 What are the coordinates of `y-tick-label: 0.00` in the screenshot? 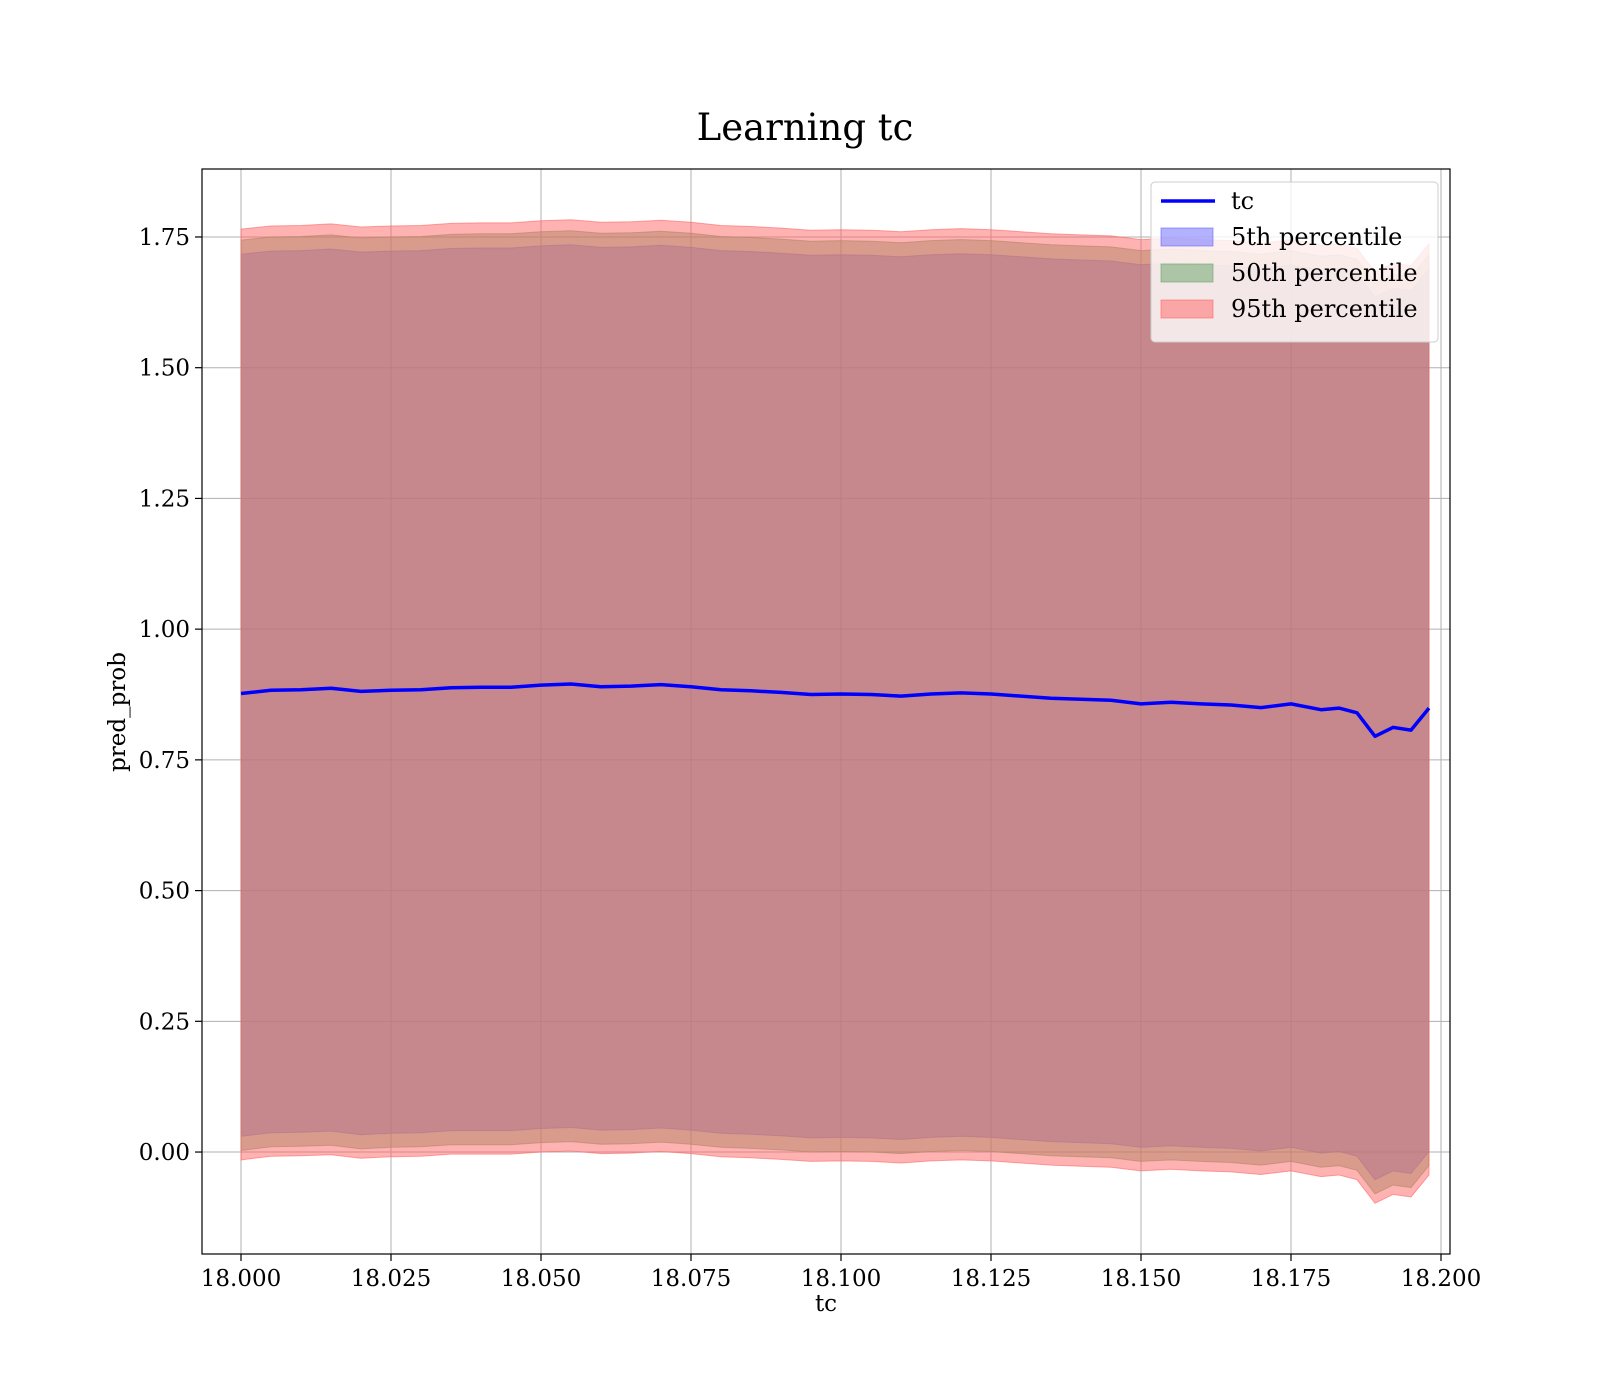 It's located at (164, 1153).